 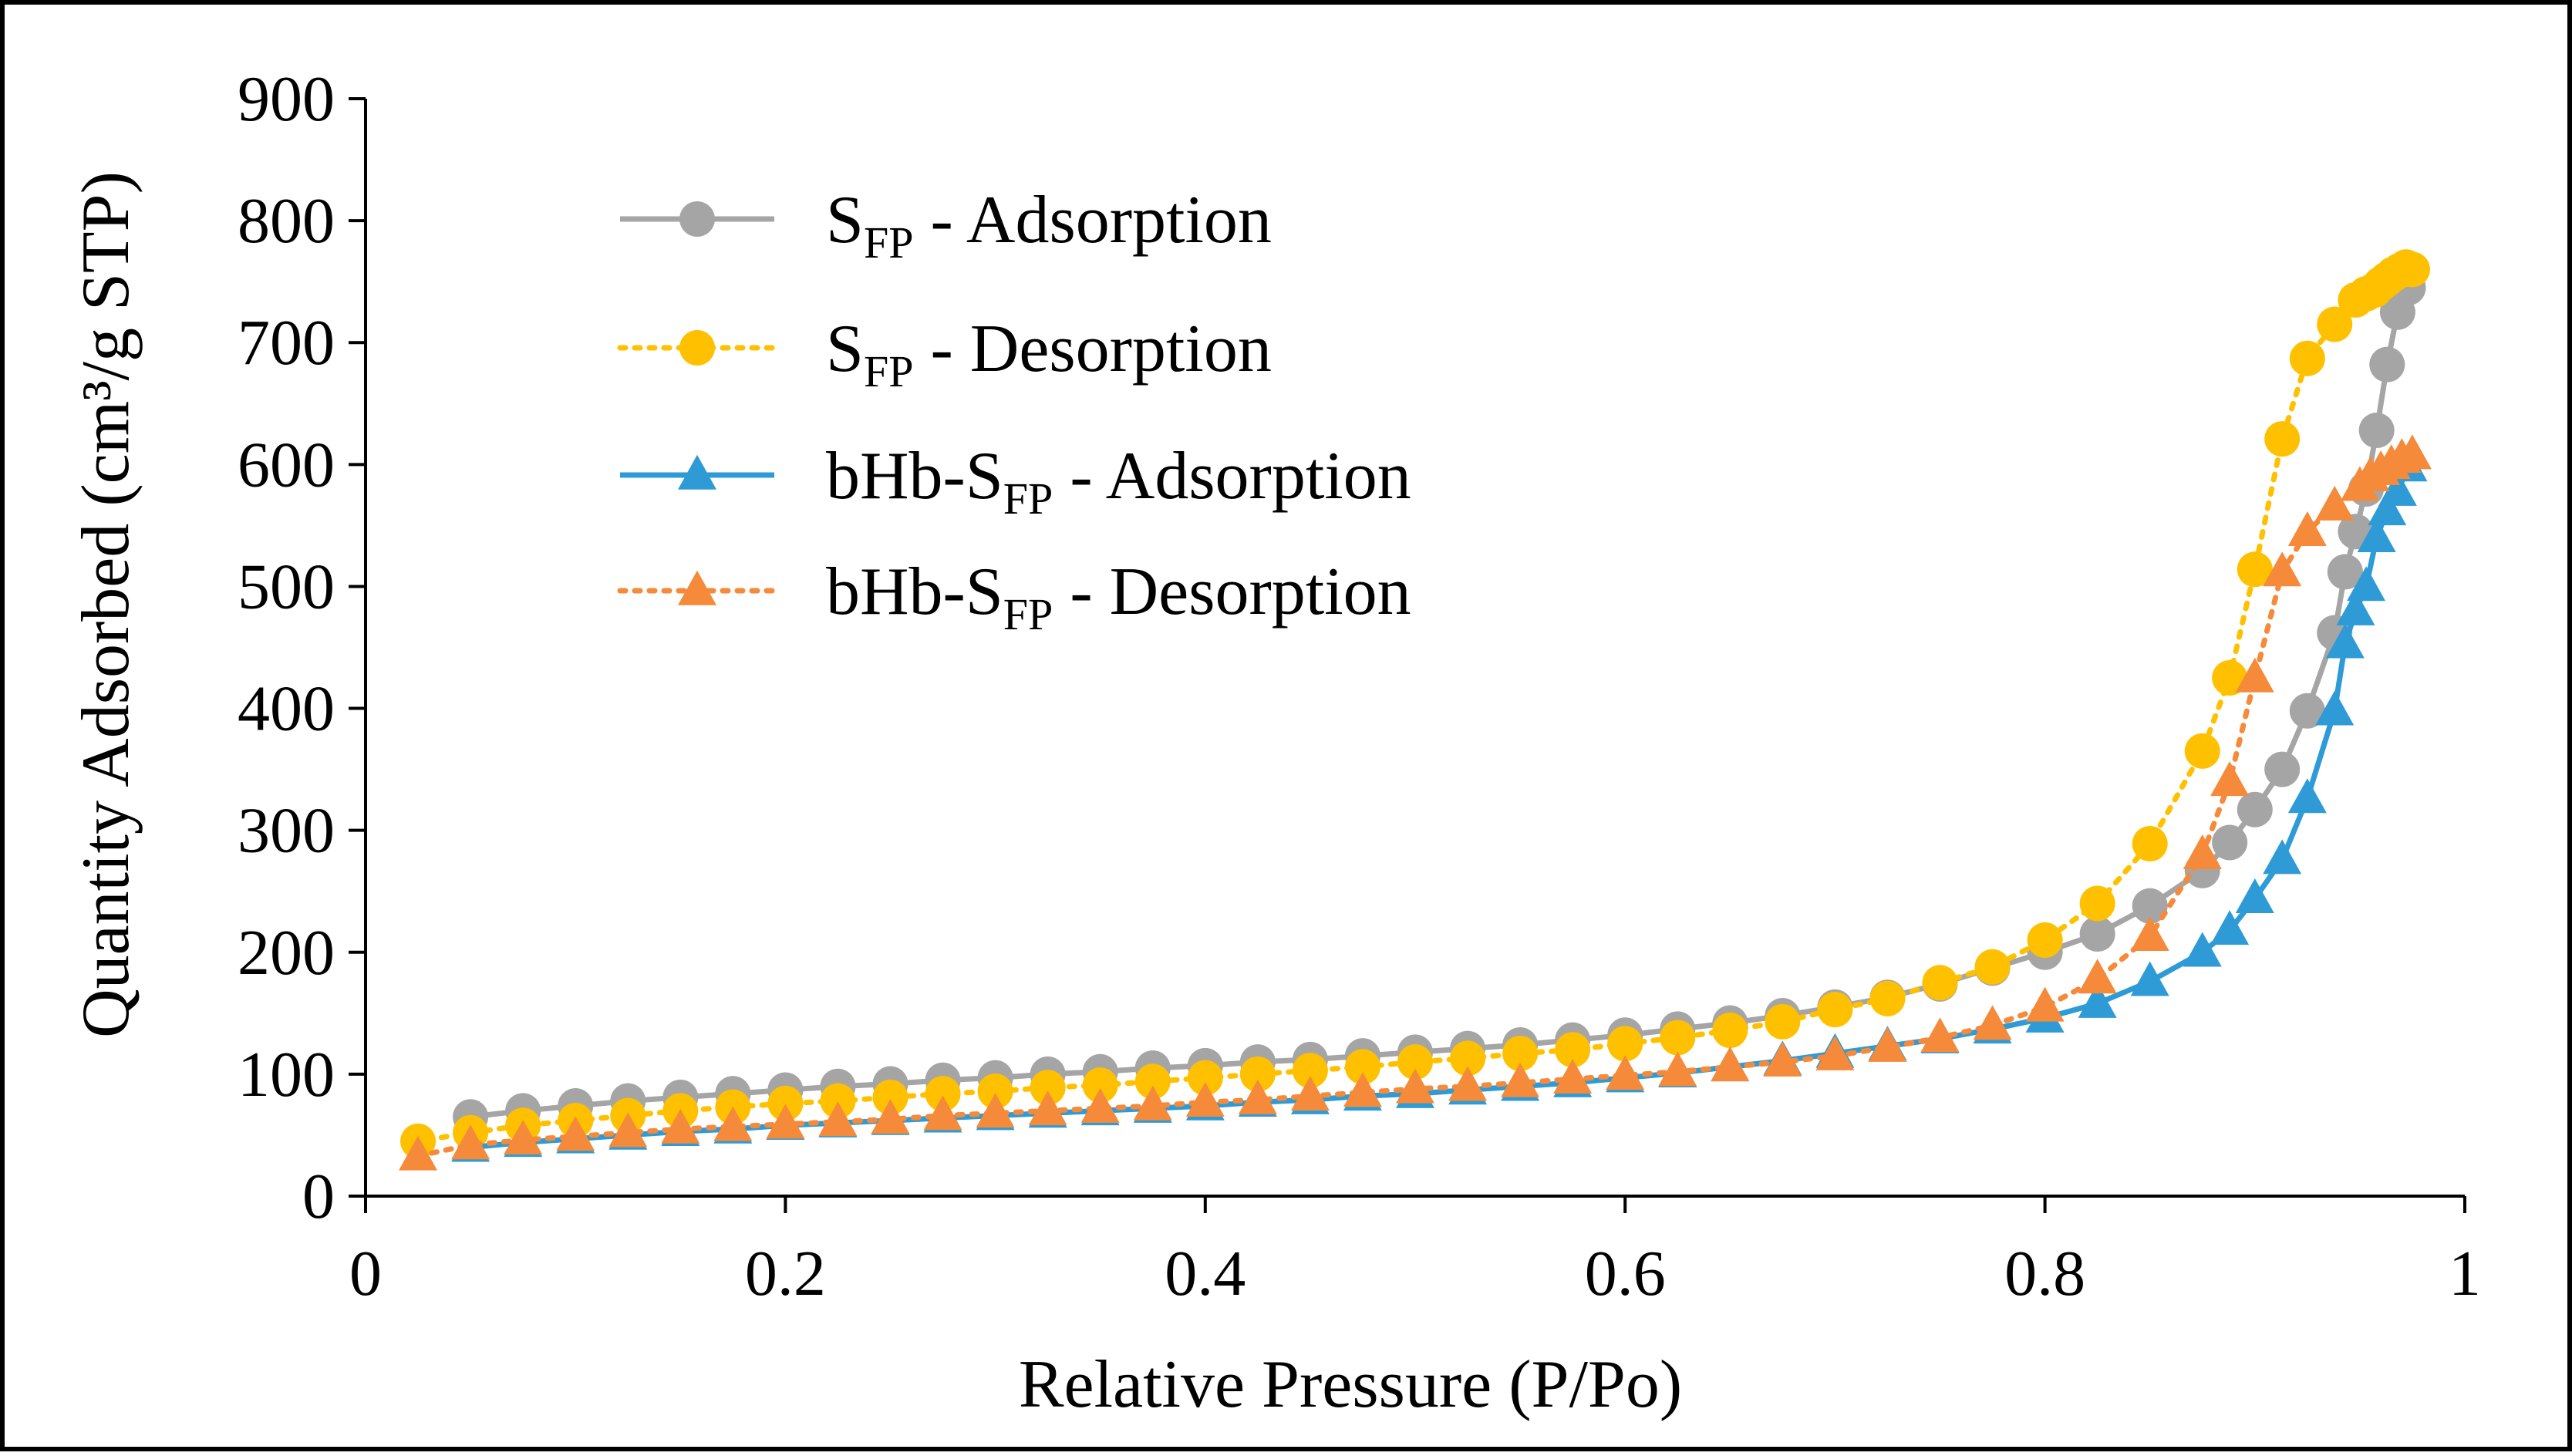 I want to click on y-axis-title: Quantity Adsorbed (cm³/g STP), so click(x=106, y=605).